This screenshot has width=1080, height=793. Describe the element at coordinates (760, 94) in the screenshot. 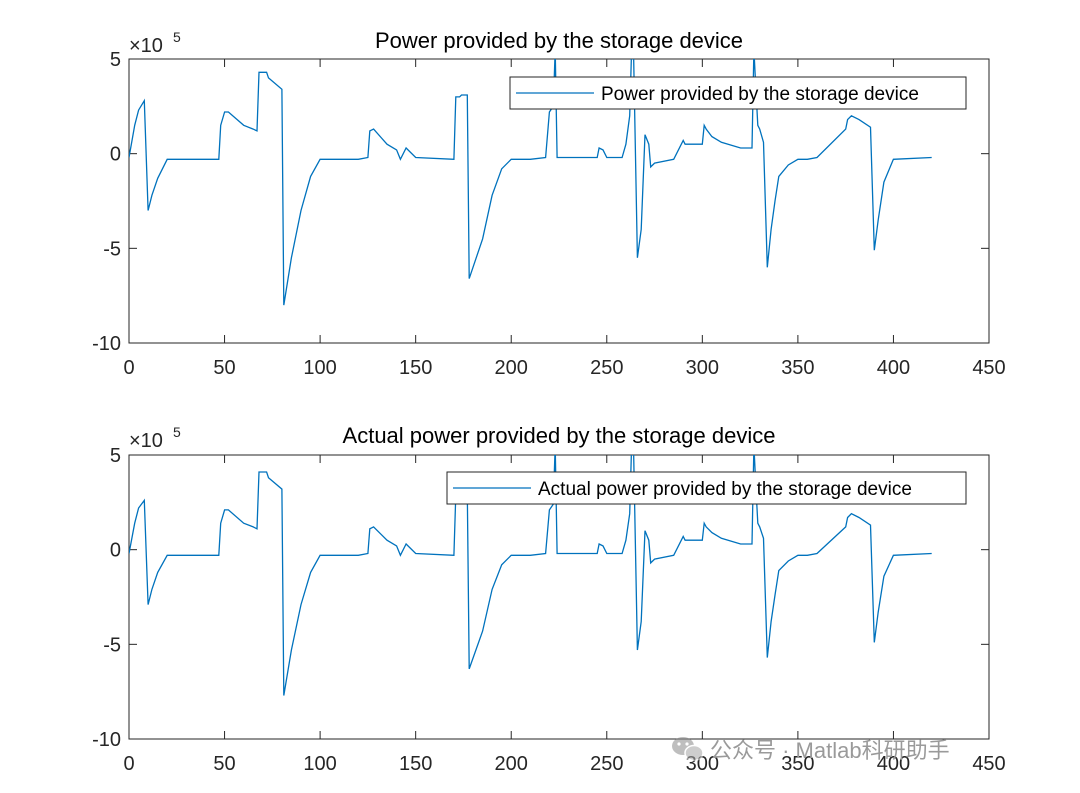

I see `legend-entry: Power provided by the storage device` at that location.